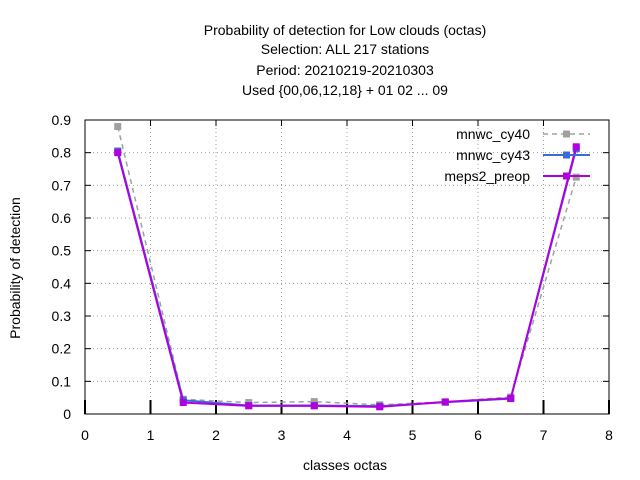 This screenshot has height=480, width=640. I want to click on x-tick-label: 6, so click(478, 435).